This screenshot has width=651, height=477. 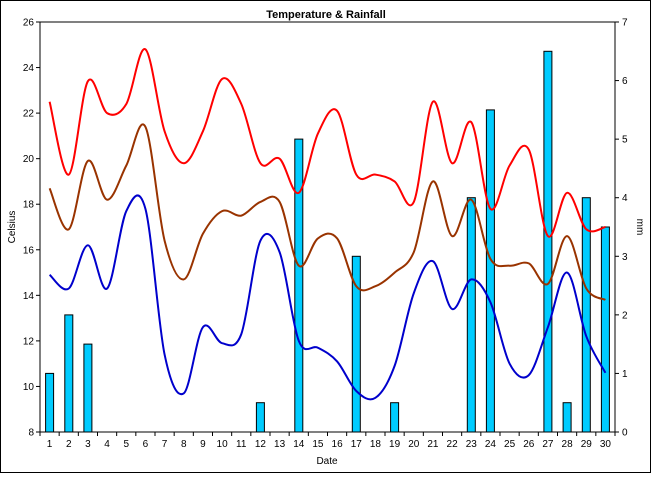 What do you see at coordinates (12, 227) in the screenshot?
I see `y-axis-left-label: Celsius` at bounding box center [12, 227].